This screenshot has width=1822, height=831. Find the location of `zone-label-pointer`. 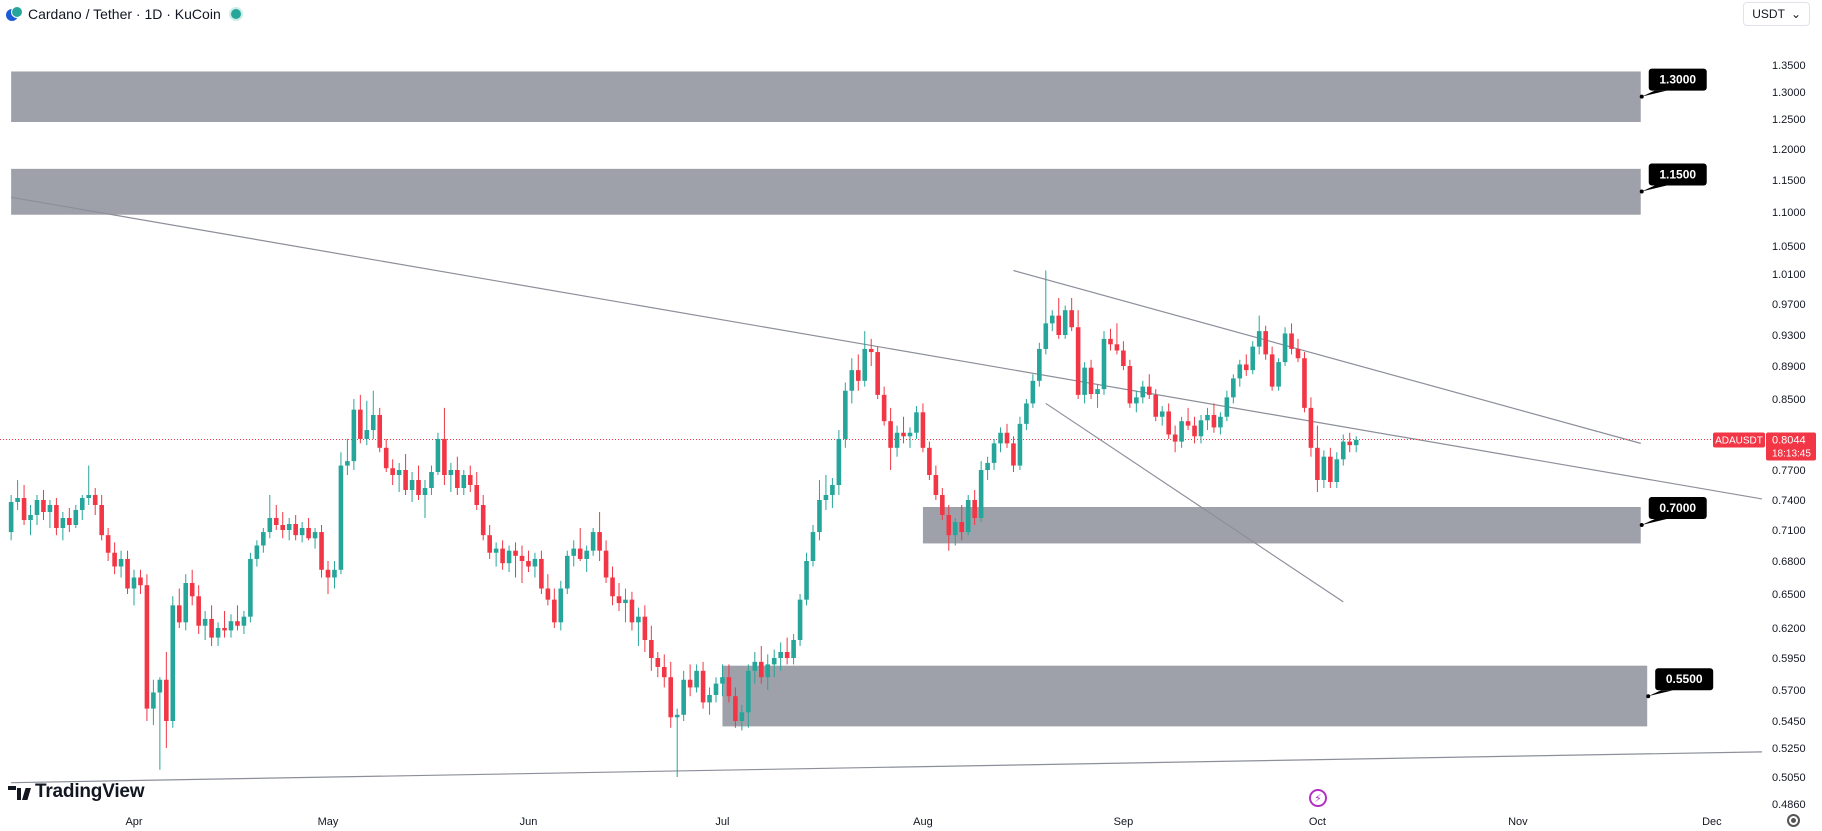

zone-label-pointer is located at coordinates (1661, 693).